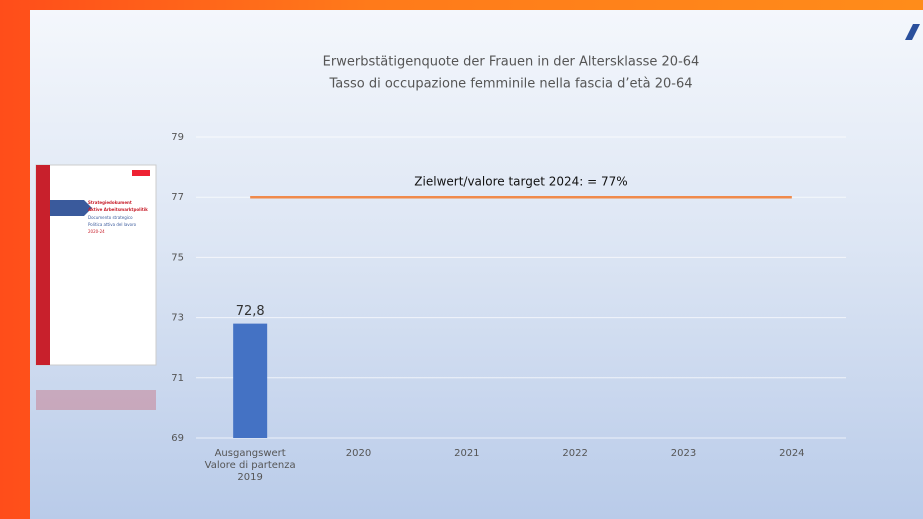 The width and height of the screenshot is (923, 519). Describe the element at coordinates (250, 311) in the screenshot. I see `value-label: 72,8` at that location.